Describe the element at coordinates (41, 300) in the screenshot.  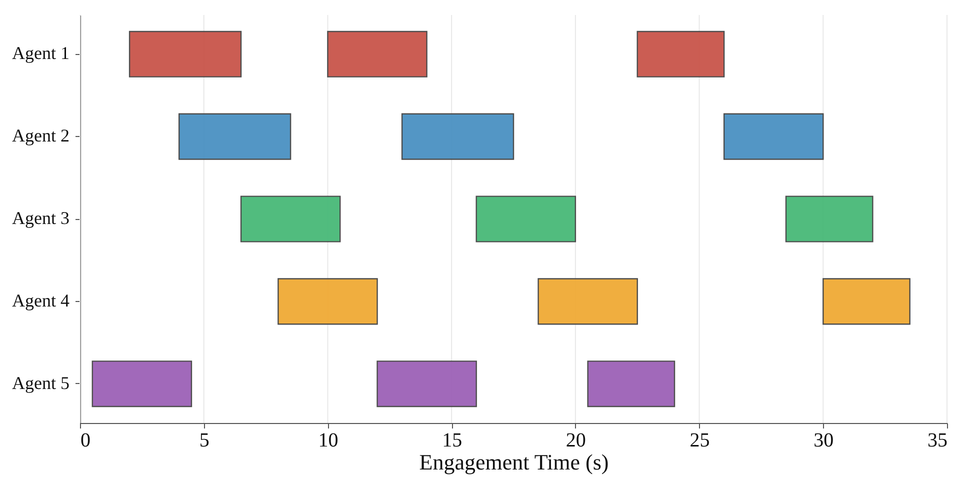
I see `y-tick-label: Agent 4` at that location.